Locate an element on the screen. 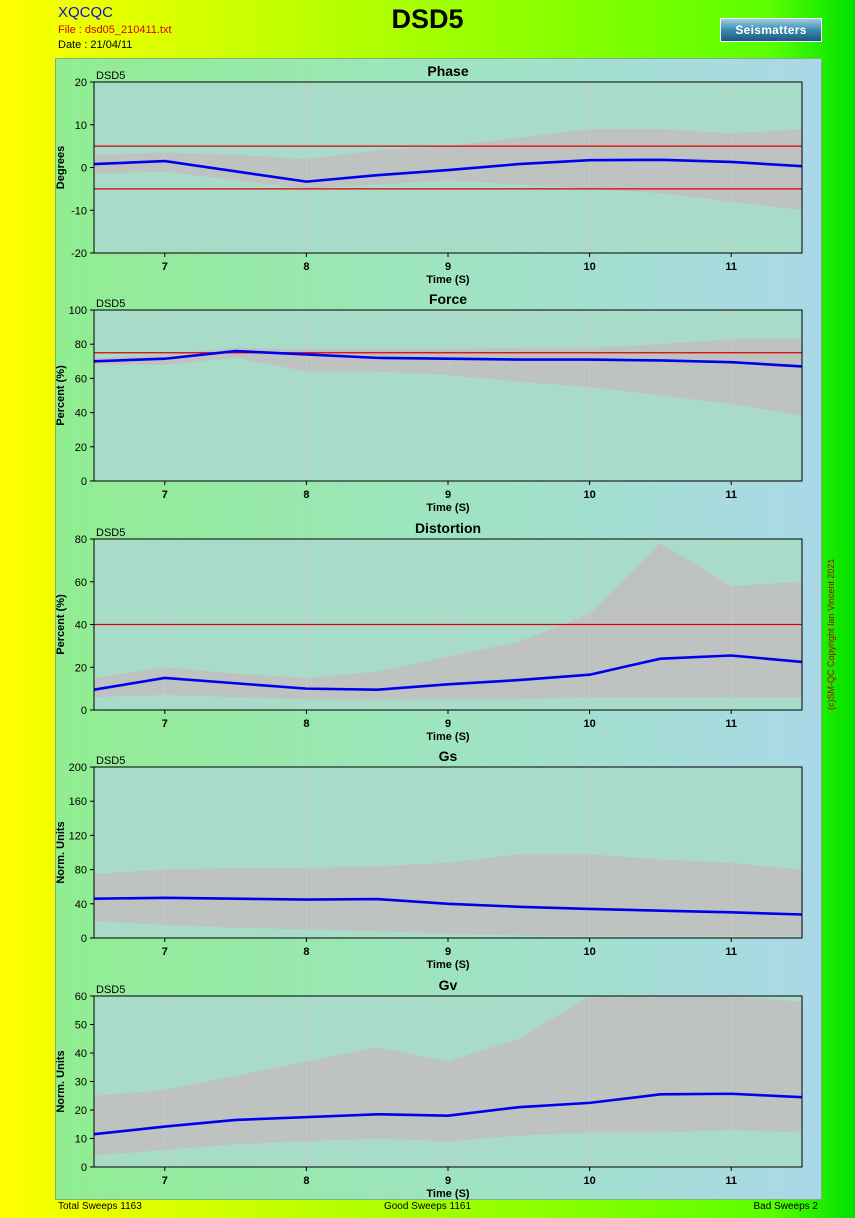 This screenshot has height=1218, width=855. force-y-axis-label: Percent (%) is located at coordinates (61, 395).